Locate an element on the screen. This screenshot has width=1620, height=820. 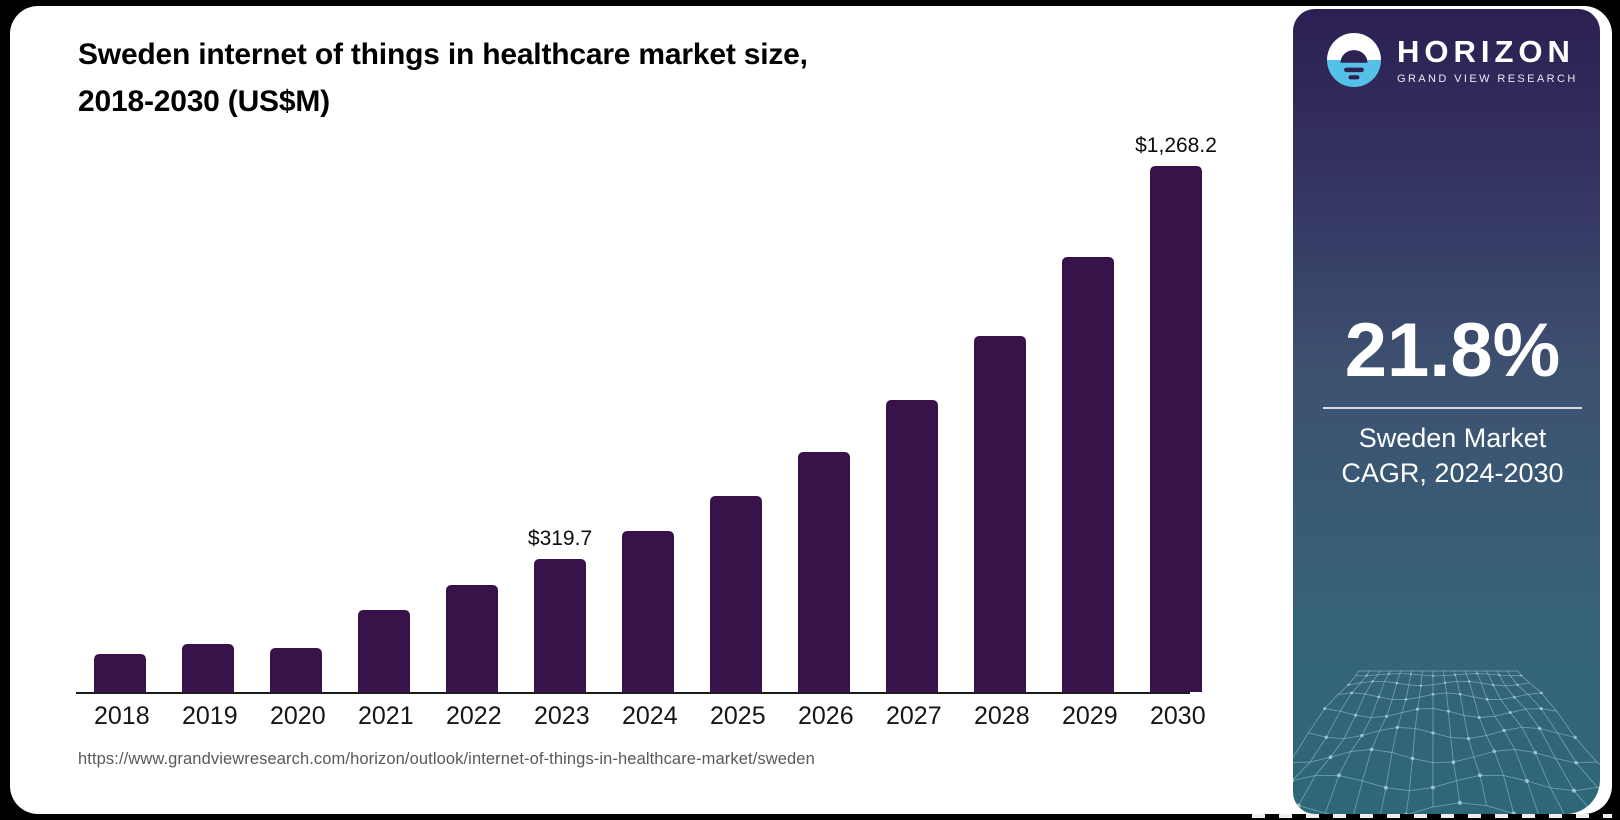
x-tick-2029: 2029 is located at coordinates (1090, 716).